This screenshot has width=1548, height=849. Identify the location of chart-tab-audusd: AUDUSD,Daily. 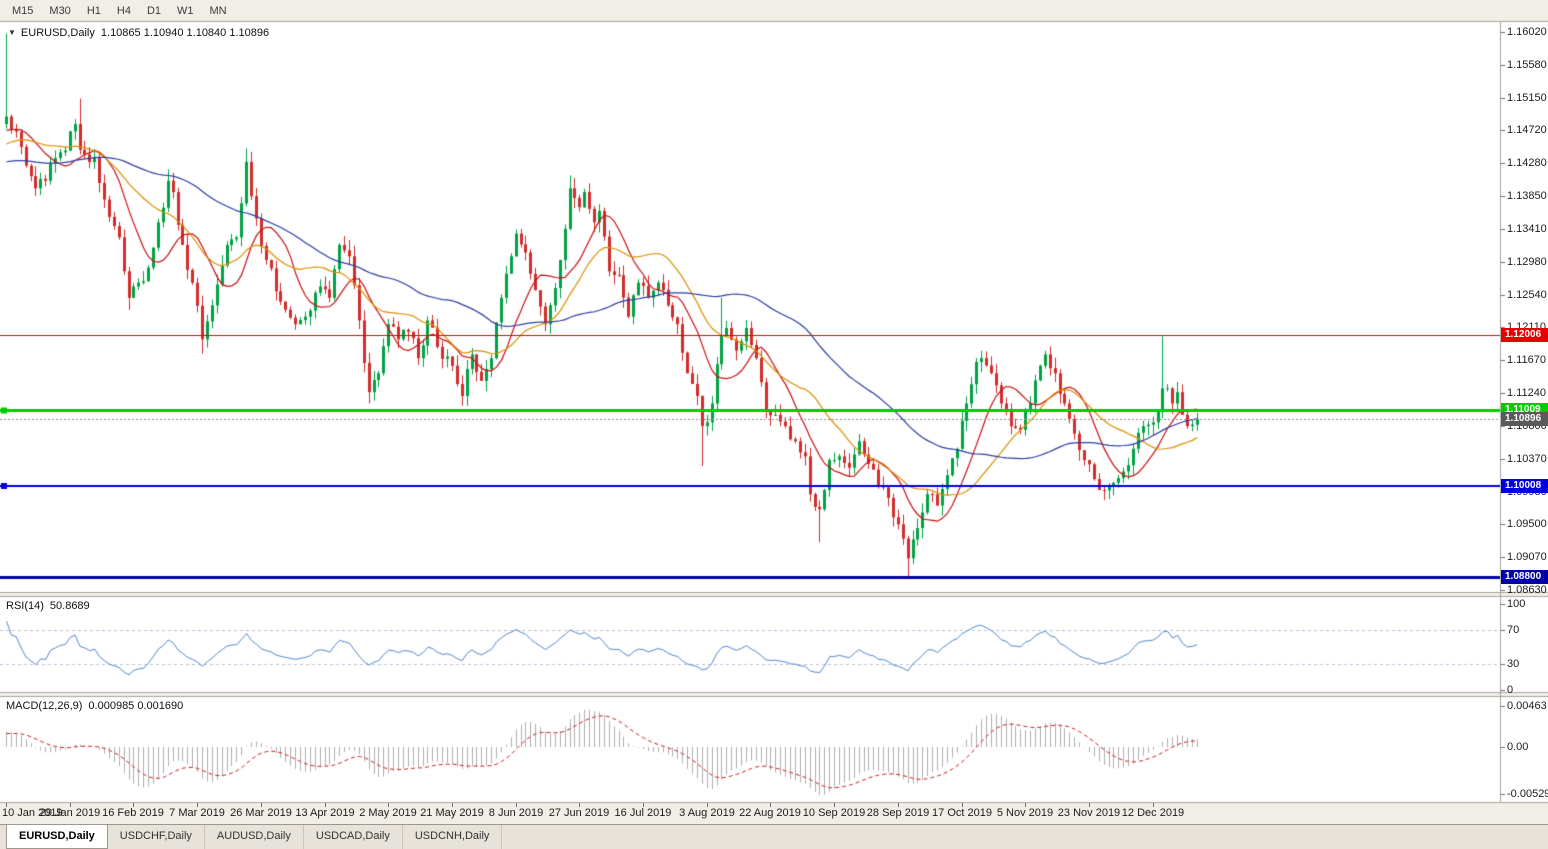
(254, 837).